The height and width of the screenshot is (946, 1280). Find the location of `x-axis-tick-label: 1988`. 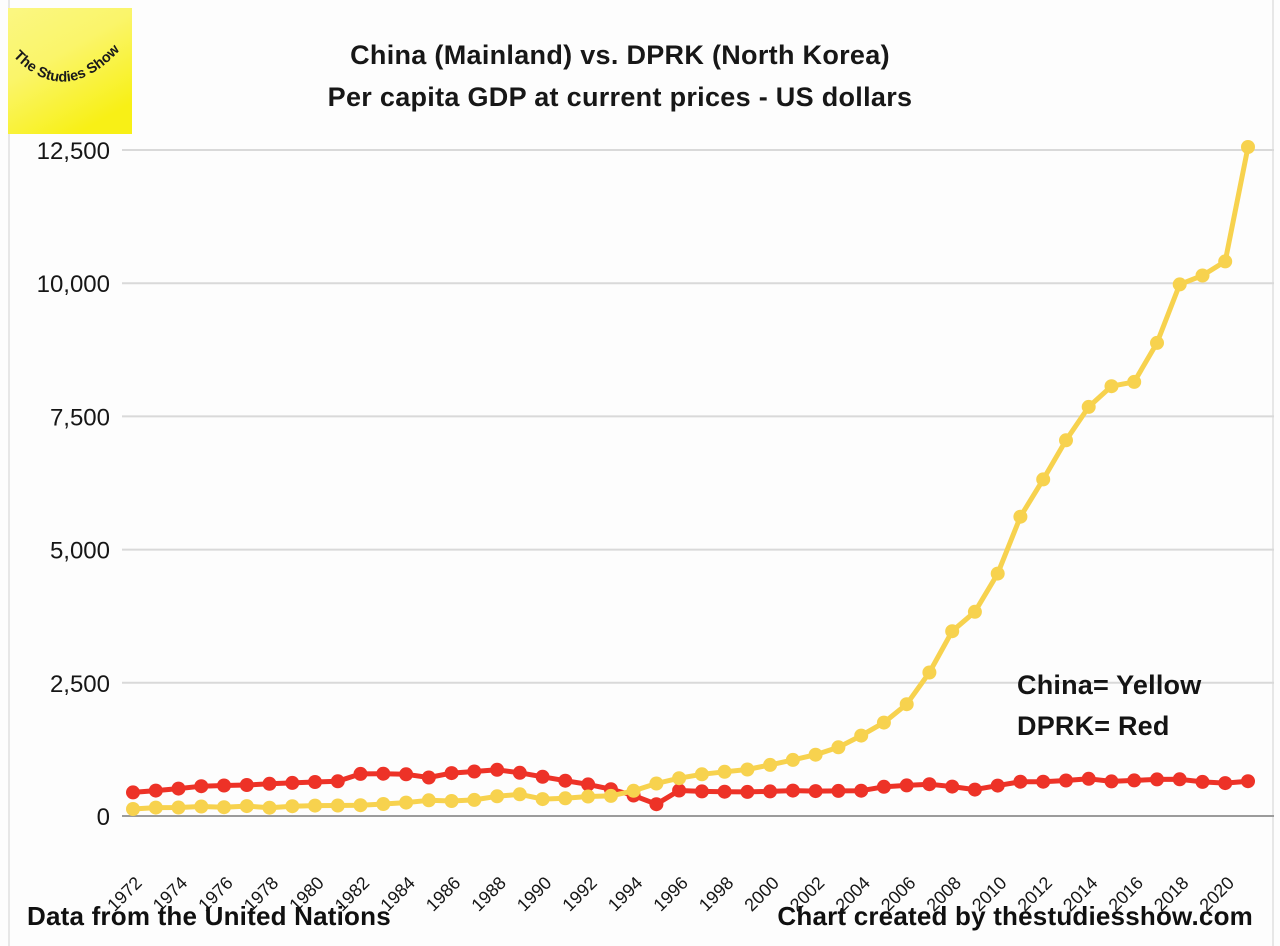

x-axis-tick-label: 1988 is located at coordinates (488, 894).